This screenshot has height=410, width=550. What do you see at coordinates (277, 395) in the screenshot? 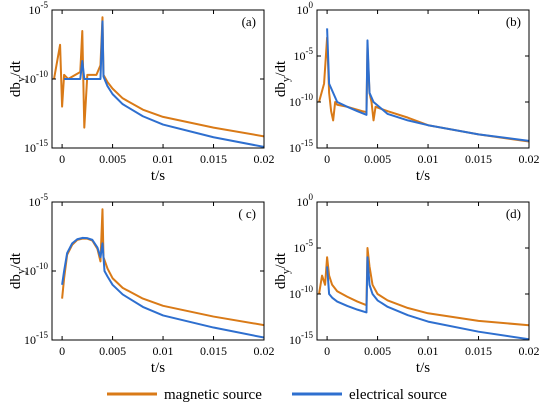
I see `legend: magnetic source electrical source` at bounding box center [277, 395].